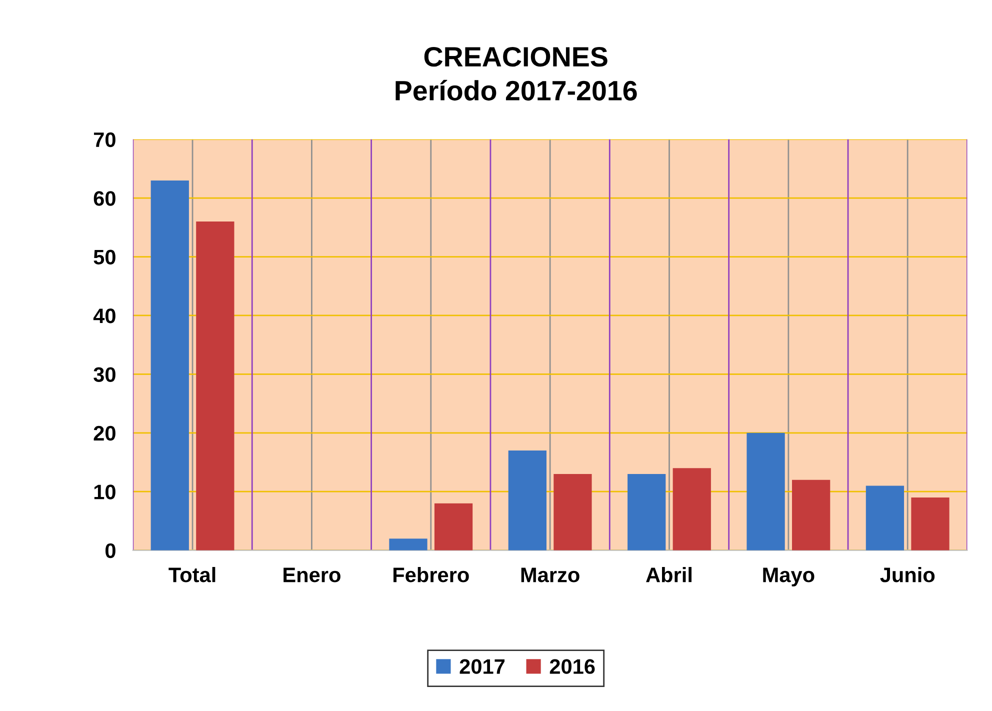 This screenshot has width=992, height=711. Describe the element at coordinates (312, 575) in the screenshot. I see `x-tick-label: Enero` at that location.